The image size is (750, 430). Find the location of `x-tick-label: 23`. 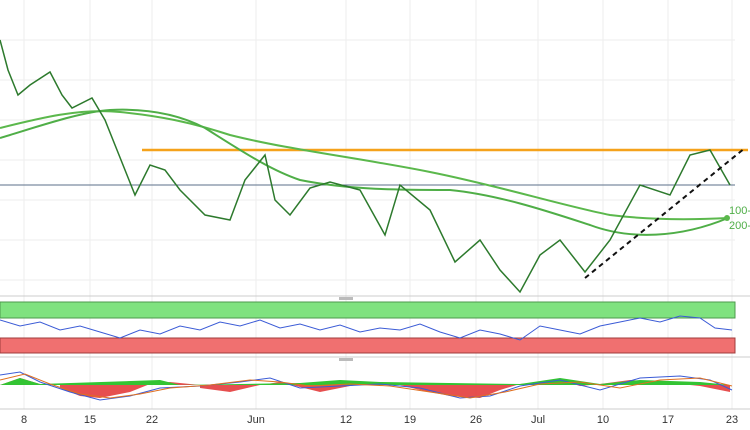

x-tick-label: 23 is located at coordinates (732, 420).